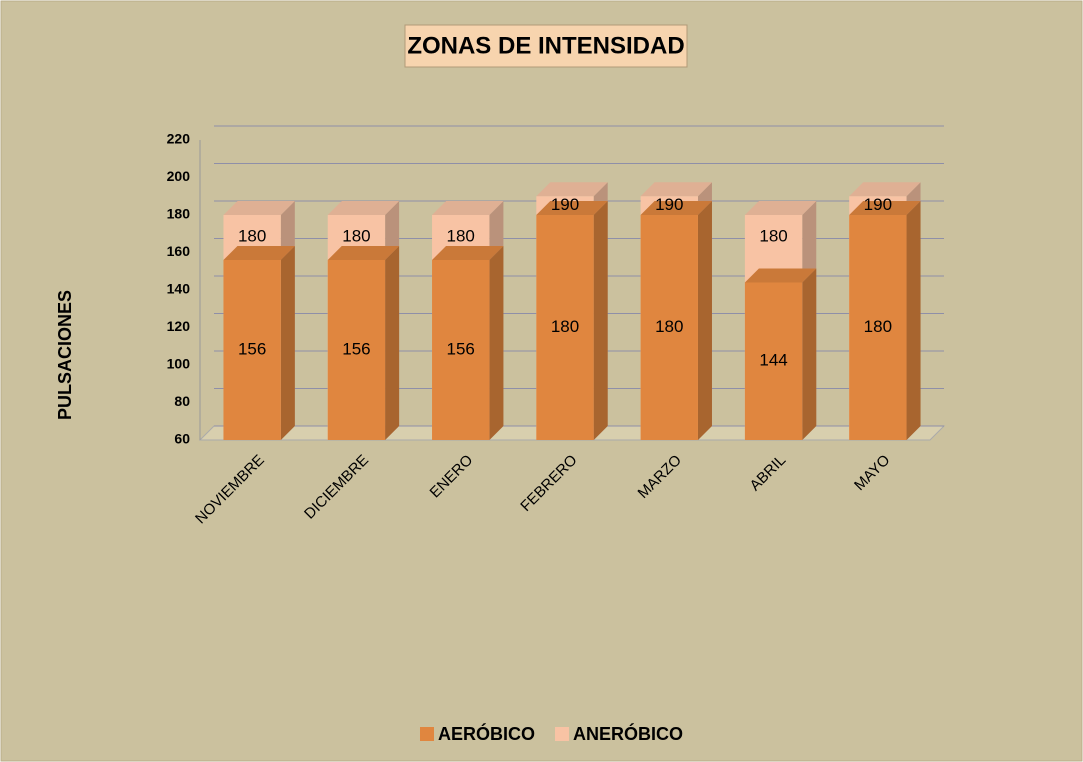 The width and height of the screenshot is (1083, 762). What do you see at coordinates (65, 355) in the screenshot?
I see `y-axis-label: PULSACIONES` at bounding box center [65, 355].